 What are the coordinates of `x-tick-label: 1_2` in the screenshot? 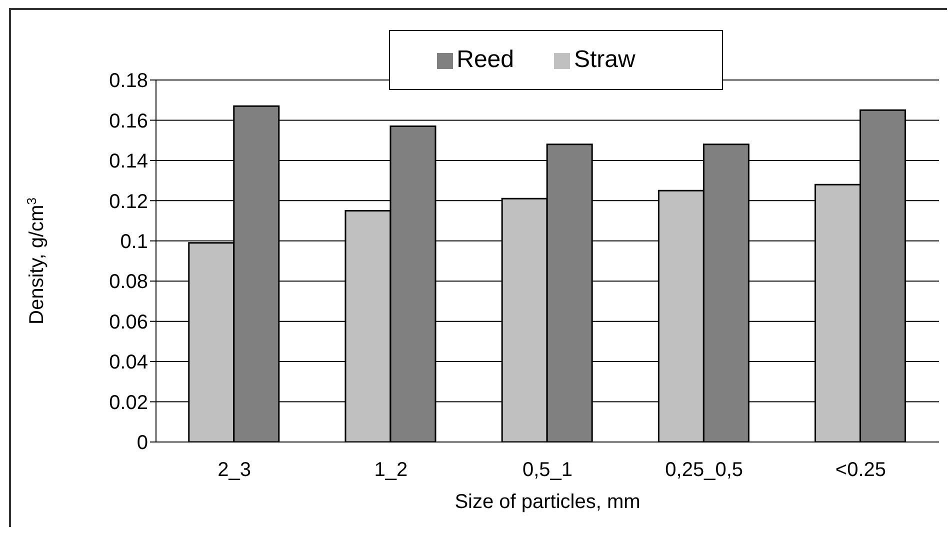 It's located at (391, 470).